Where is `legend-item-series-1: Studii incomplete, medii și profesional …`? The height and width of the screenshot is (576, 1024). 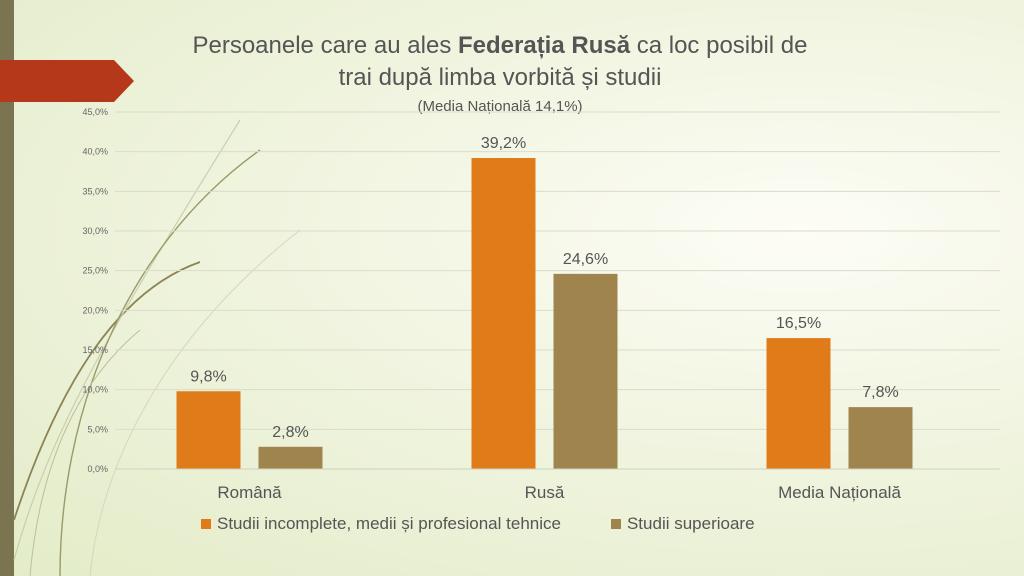
legend-item-series-1: Studii incomplete, medii și profesional … is located at coordinates (381, 524).